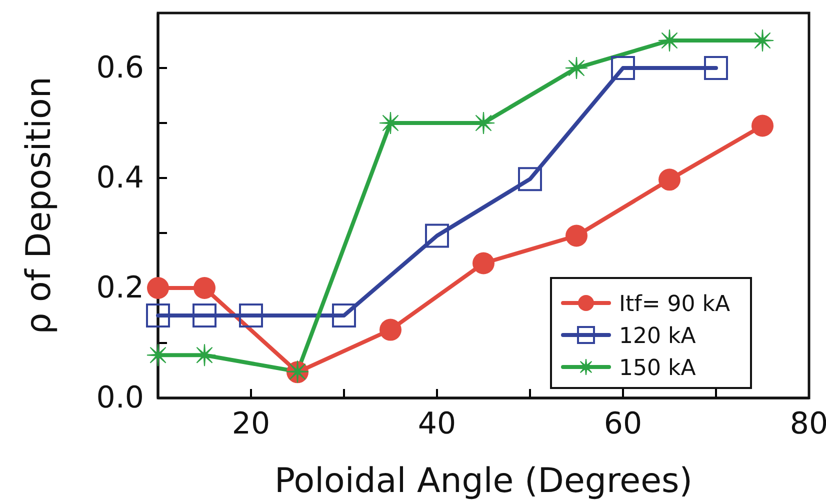 This screenshot has height=500, width=826. What do you see at coordinates (39, 205) in the screenshot?
I see `y-axis-title: ρ of Deposition` at bounding box center [39, 205].